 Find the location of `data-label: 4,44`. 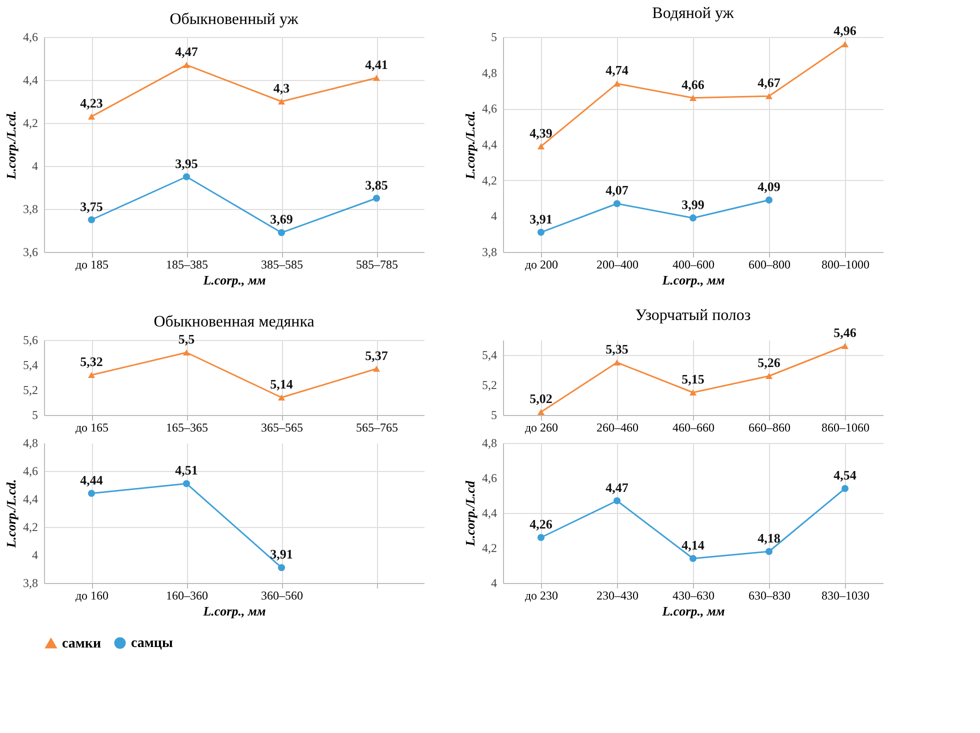

data-label: 4,44 is located at coordinates (92, 480).